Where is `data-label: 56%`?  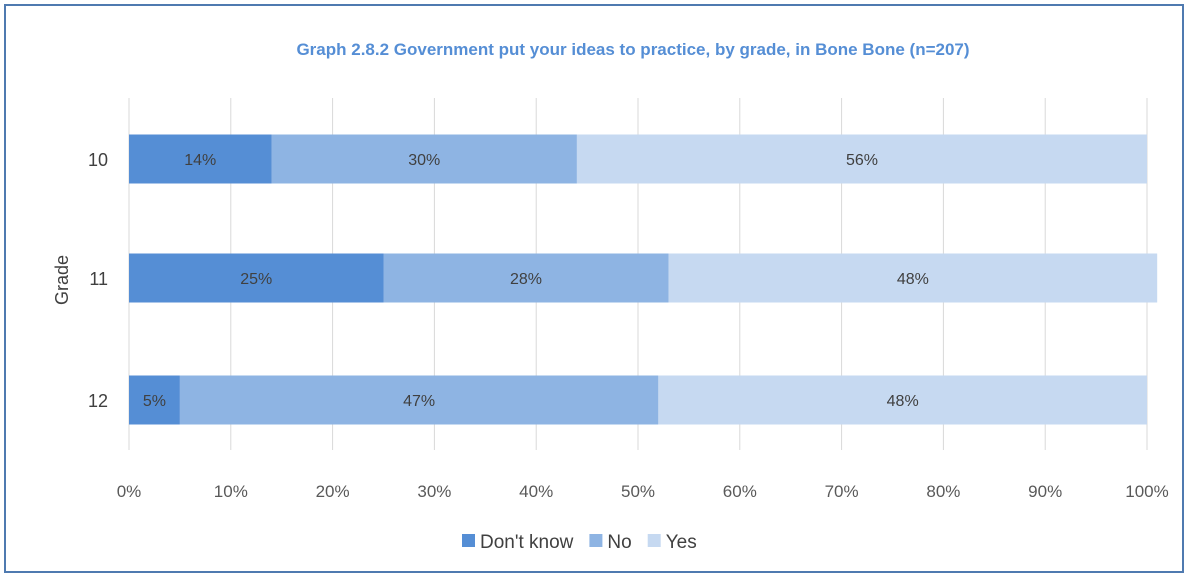 data-label: 56% is located at coordinates (862, 160).